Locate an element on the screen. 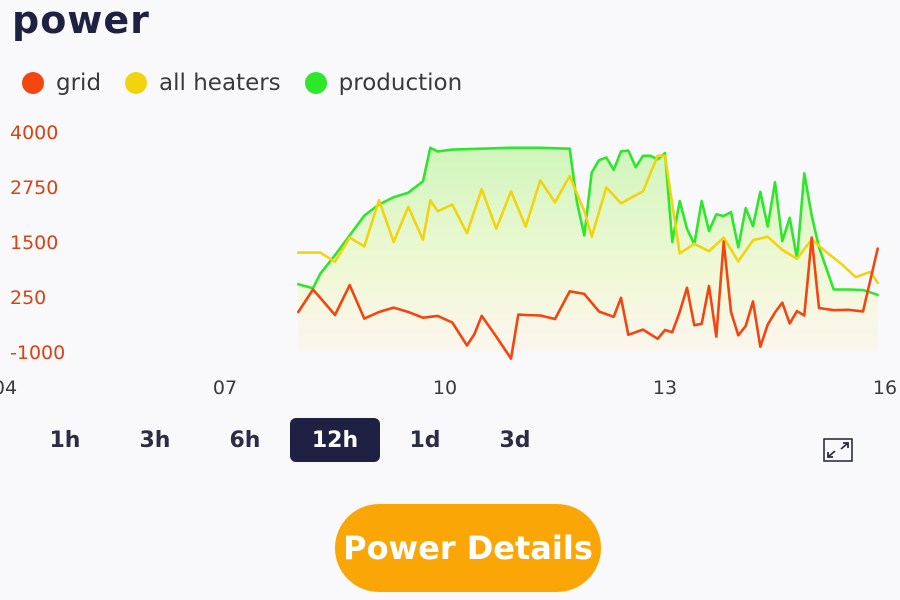  legend-label: all heaters is located at coordinates (220, 83).